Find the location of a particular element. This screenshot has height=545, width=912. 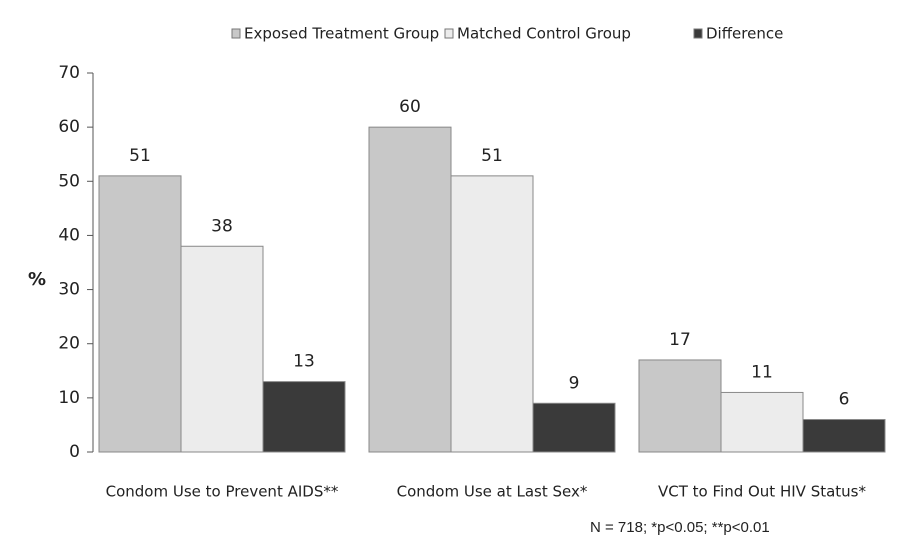

value-label: 11 is located at coordinates (762, 372).